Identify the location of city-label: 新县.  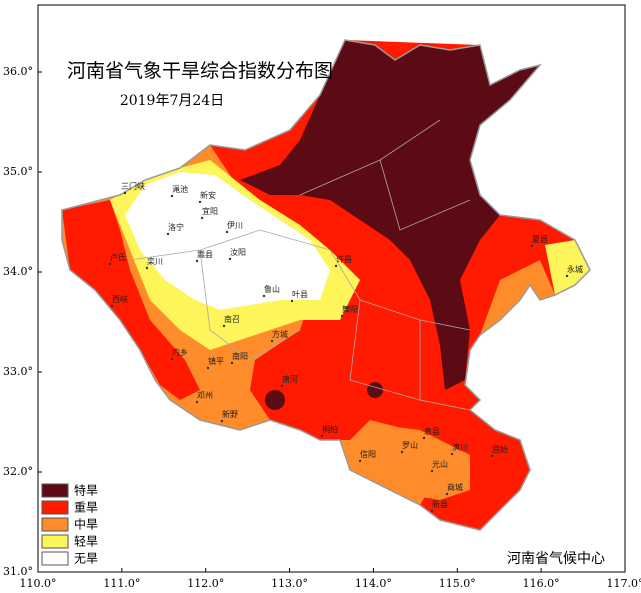
(440, 504).